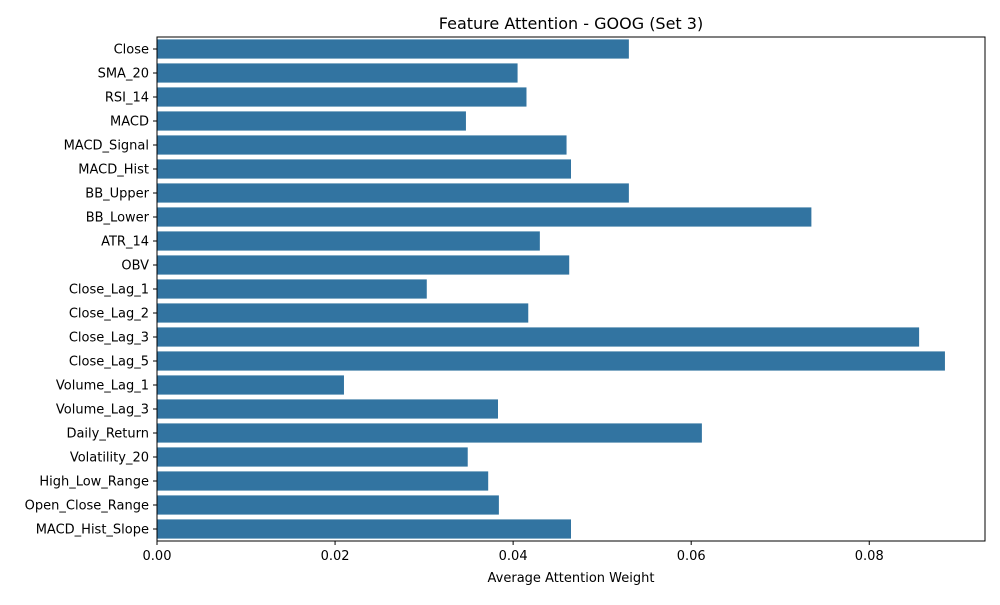  Describe the element at coordinates (92, 530) in the screenshot. I see `y-tick-label: MACD_Hist_Slope` at that location.